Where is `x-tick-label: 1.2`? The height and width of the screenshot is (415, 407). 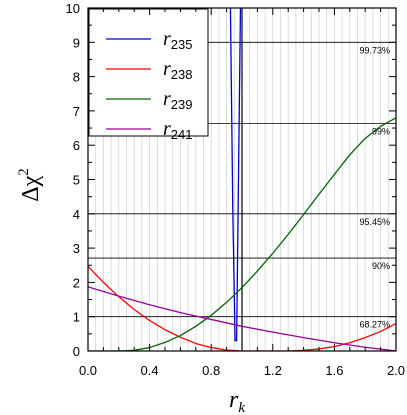 x-tick-label: 1.2 is located at coordinates (273, 370).